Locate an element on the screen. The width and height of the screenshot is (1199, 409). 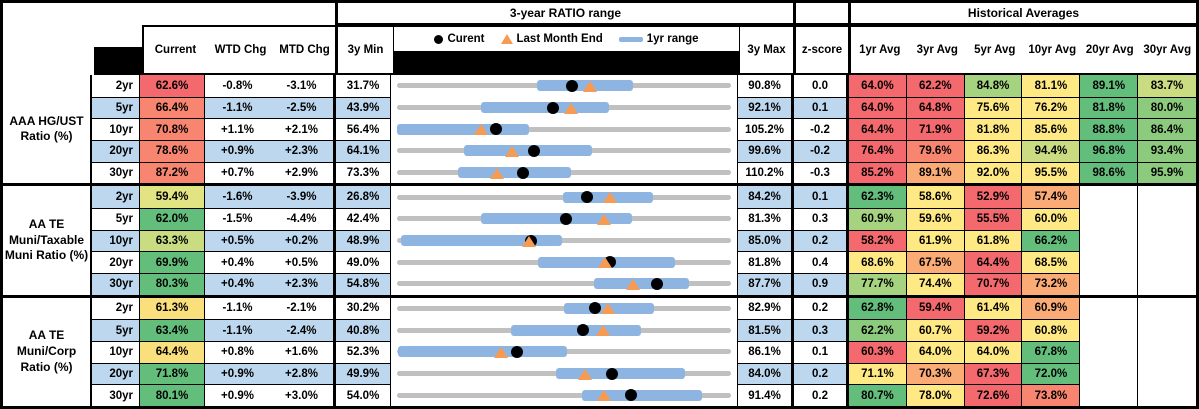
cell-wtd-chg: -0.8% is located at coordinates (237, 85).